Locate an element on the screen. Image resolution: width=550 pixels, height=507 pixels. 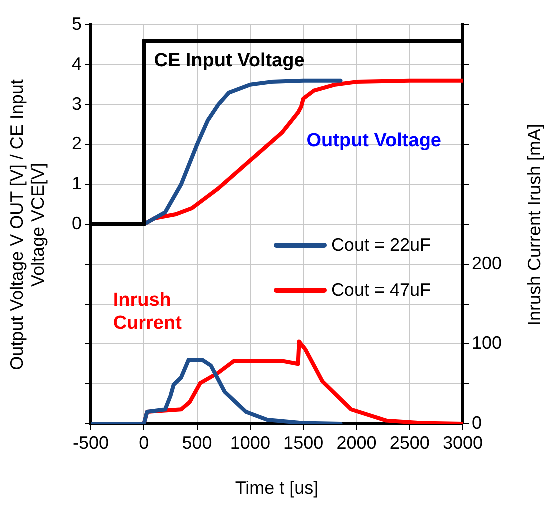
annotation: Inrush Current is located at coordinates (148, 312).